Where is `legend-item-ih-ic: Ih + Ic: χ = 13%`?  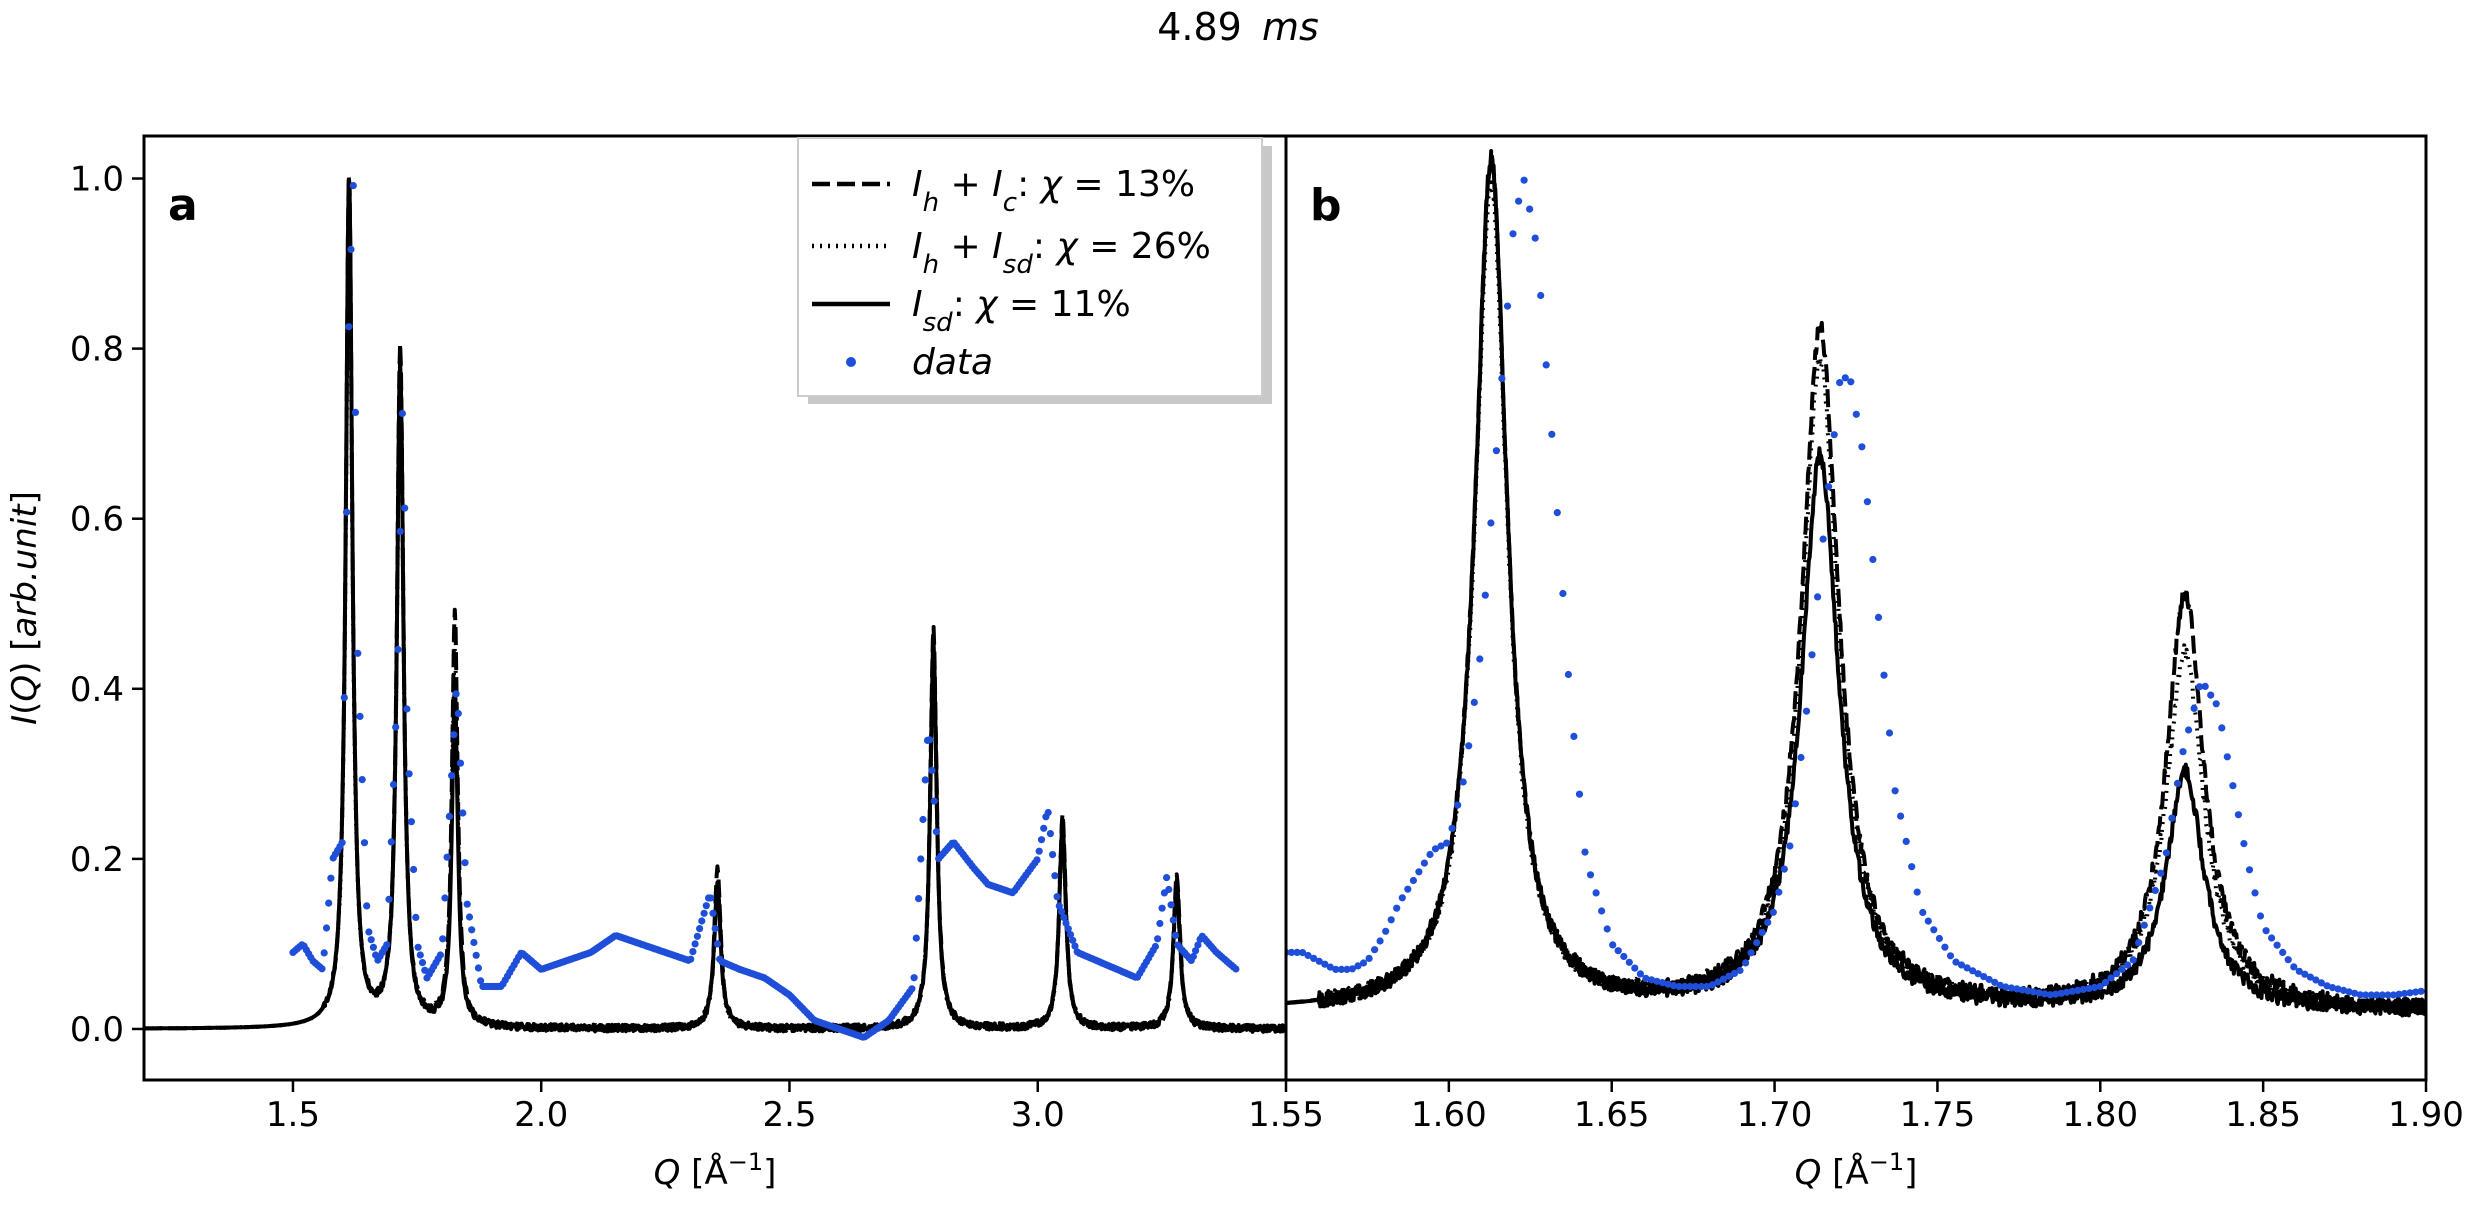
legend-item-ih-ic: Ih + Ic: χ = 13% is located at coordinates (1003, 191).